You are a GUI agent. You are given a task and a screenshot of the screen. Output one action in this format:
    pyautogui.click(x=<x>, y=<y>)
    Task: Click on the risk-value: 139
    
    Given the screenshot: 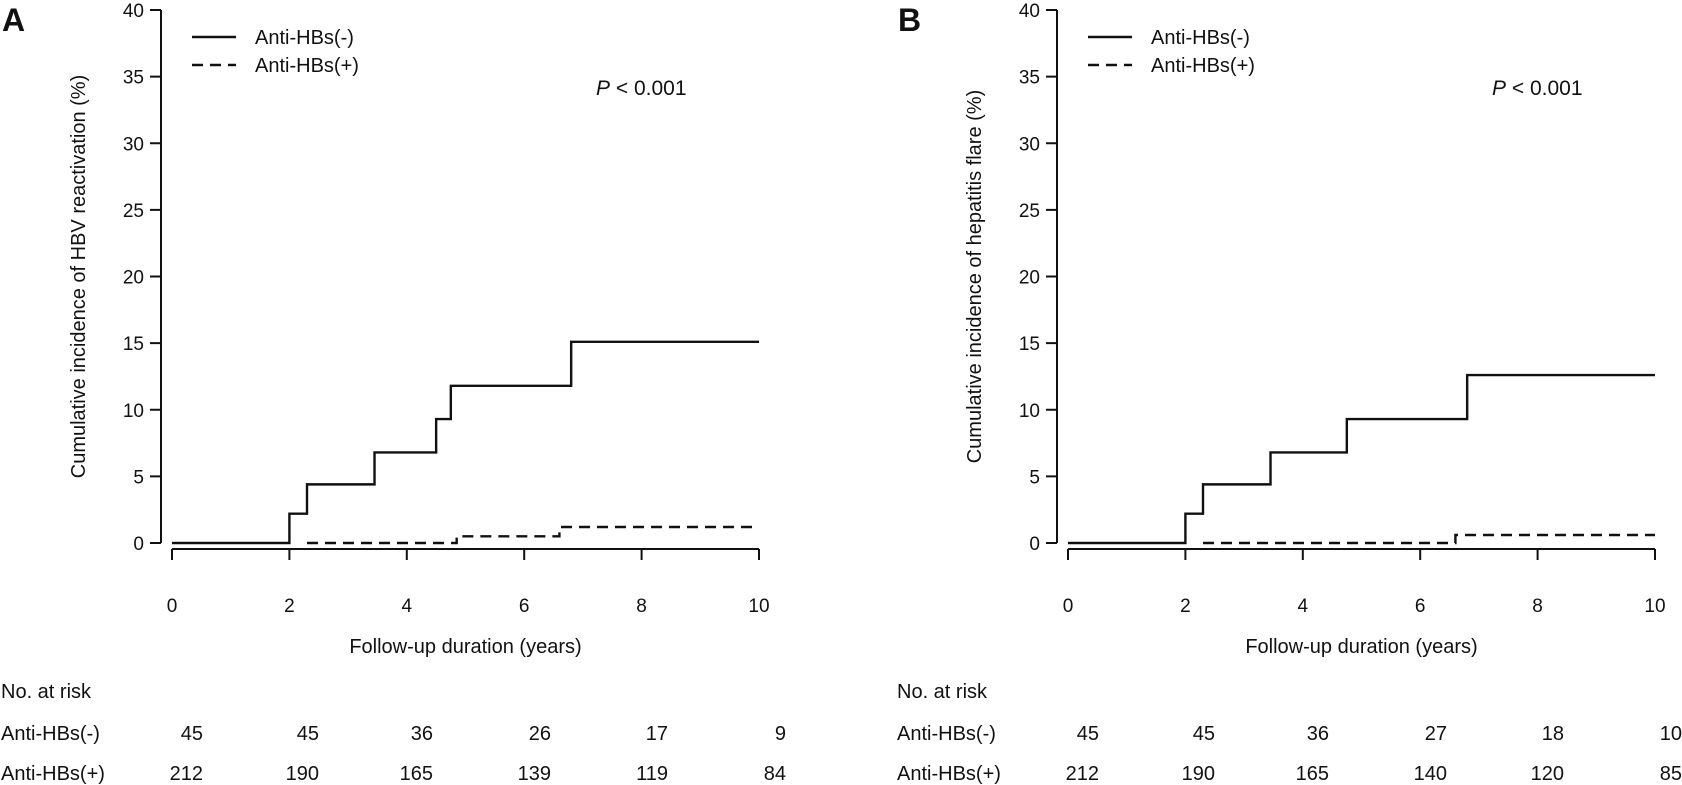 What is the action you would take?
    pyautogui.click(x=534, y=774)
    